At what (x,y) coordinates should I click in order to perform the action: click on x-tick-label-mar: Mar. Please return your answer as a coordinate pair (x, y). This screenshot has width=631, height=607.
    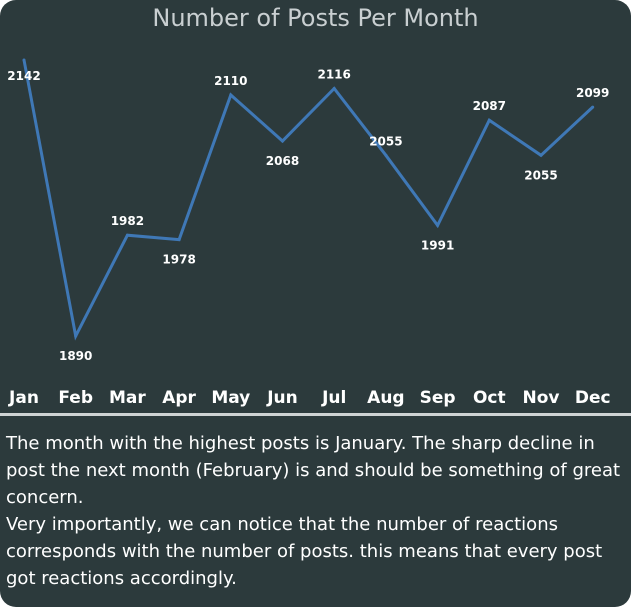
    Looking at the image, I should click on (127, 398).